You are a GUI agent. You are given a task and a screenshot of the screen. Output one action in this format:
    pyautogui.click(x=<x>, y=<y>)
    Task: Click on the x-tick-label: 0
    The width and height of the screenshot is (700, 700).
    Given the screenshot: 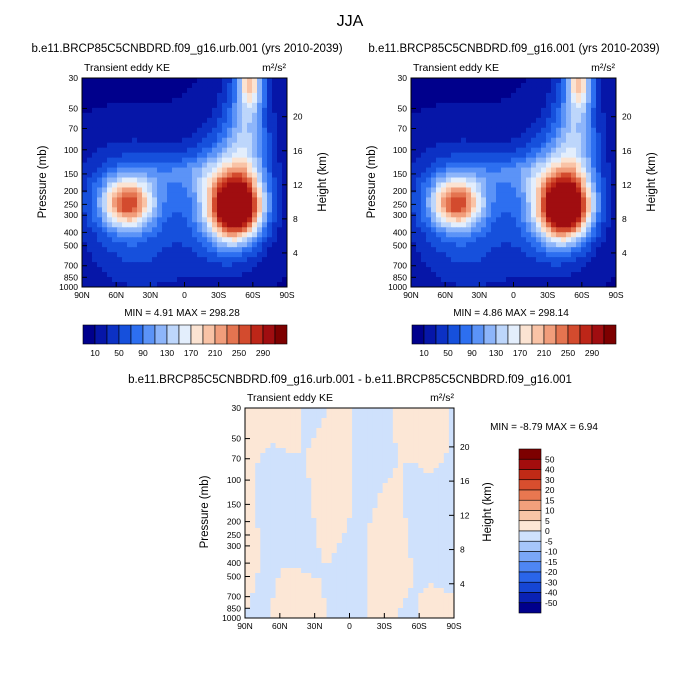 What is the action you would take?
    pyautogui.click(x=184, y=295)
    